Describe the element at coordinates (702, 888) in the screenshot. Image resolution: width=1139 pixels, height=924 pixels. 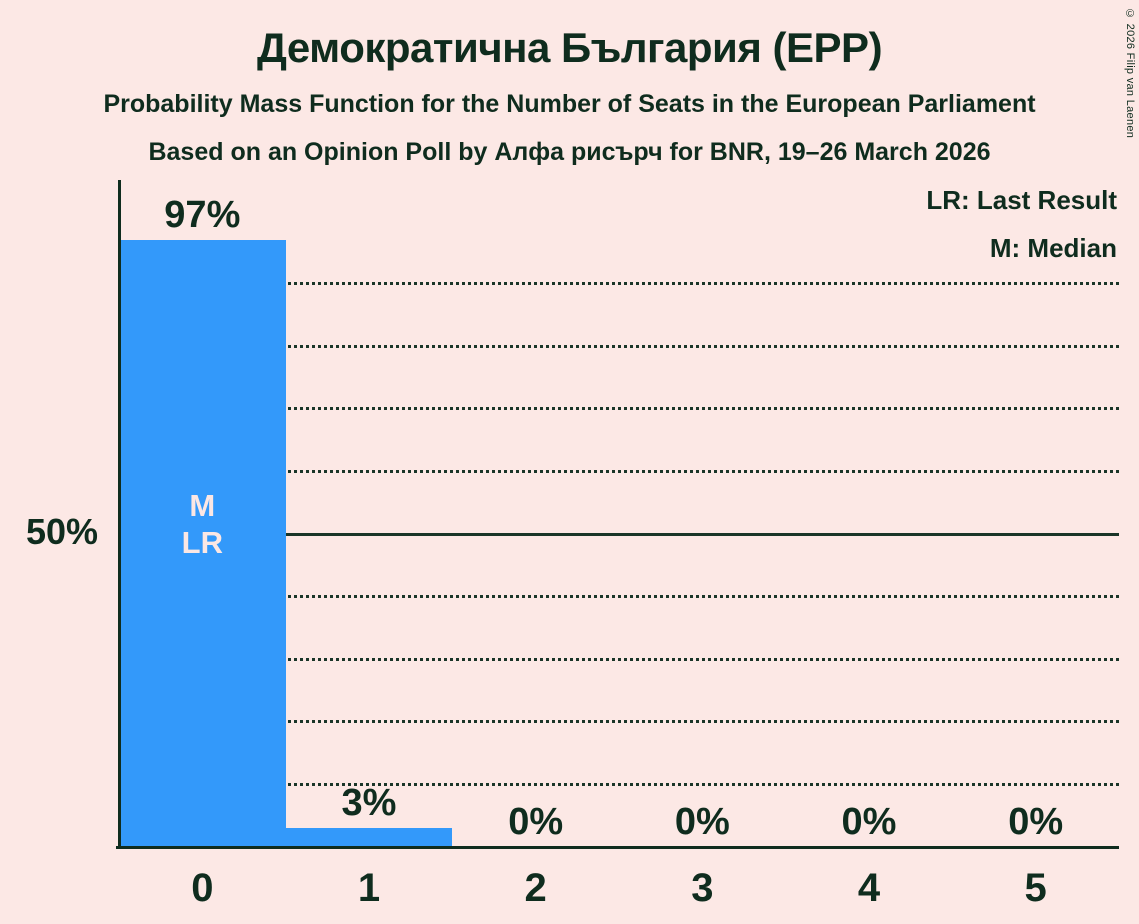
I see `x-tick-label-3: 3` at that location.